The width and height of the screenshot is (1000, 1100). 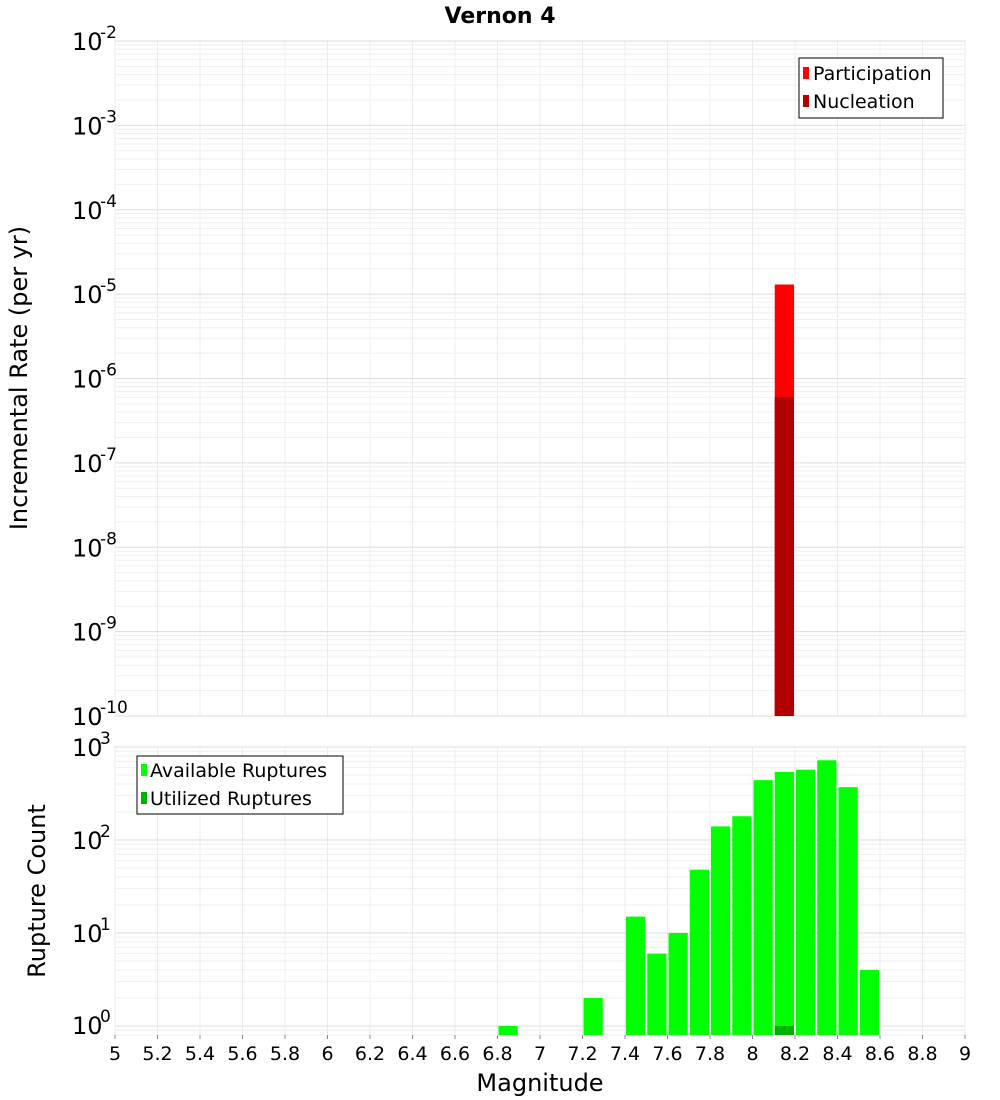 I want to click on top-legend: Participation Nucleation, so click(x=871, y=88).